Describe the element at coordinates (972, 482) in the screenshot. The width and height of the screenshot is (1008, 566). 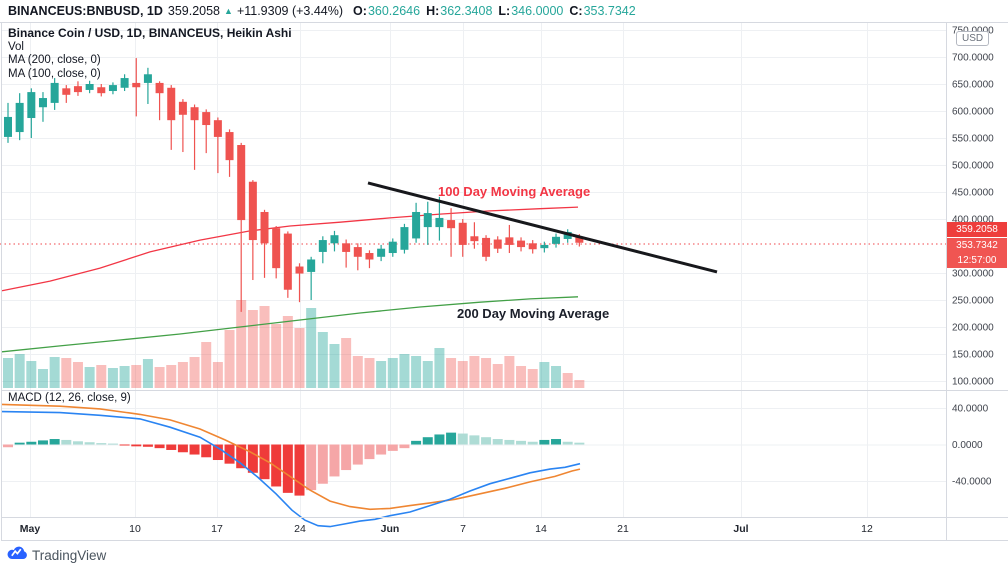
I see `svg-text: -40.0000` at that location.